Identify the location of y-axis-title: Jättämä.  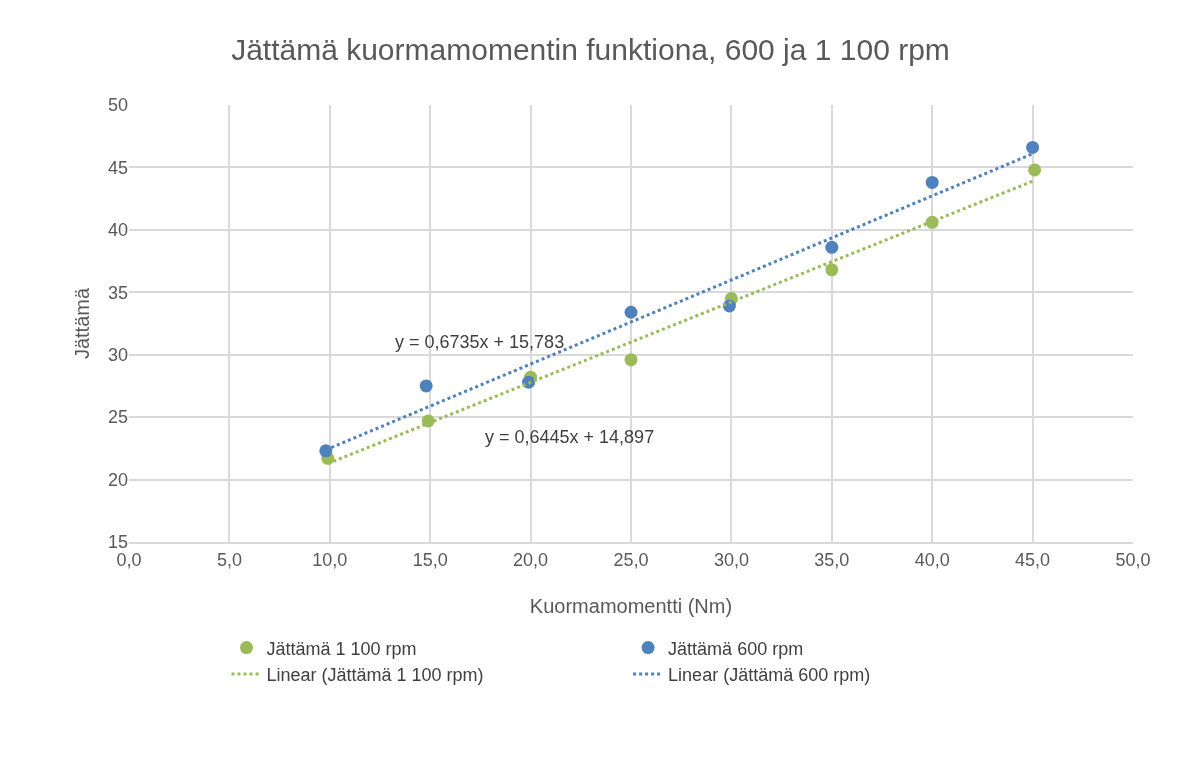
(82, 323).